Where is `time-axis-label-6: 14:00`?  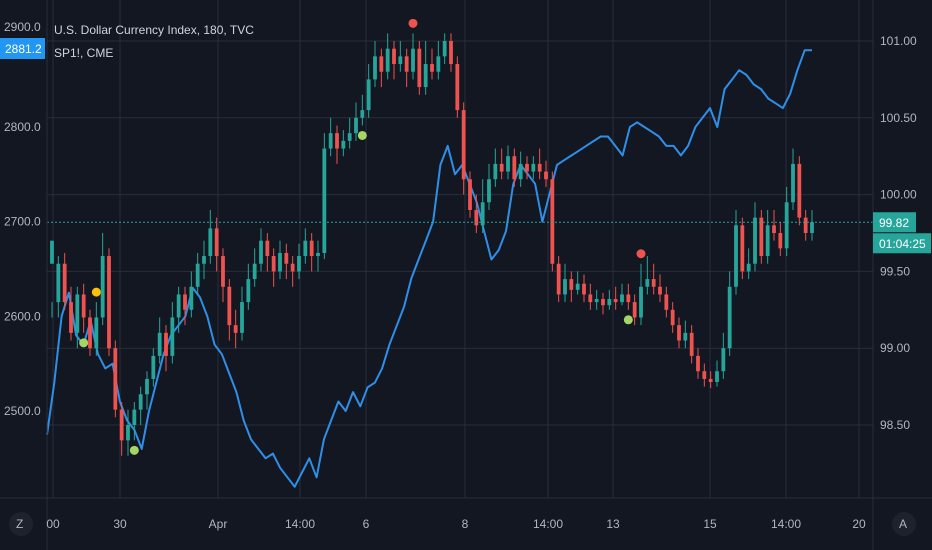 time-axis-label-6: 14:00 is located at coordinates (548, 524).